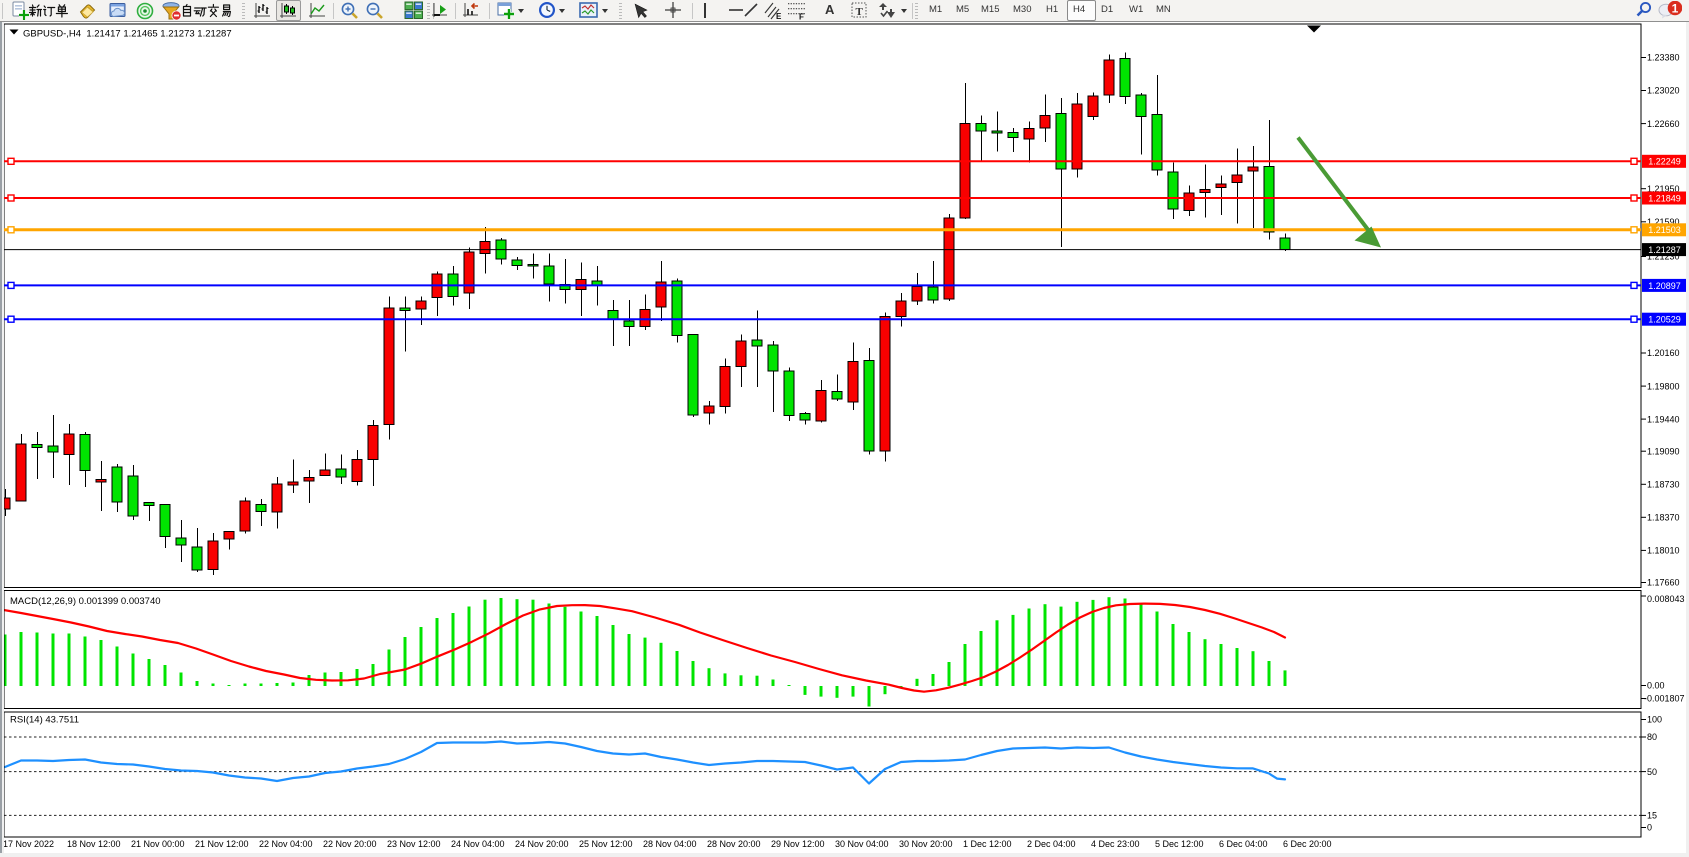 This screenshot has height=857, width=1689. What do you see at coordinates (1654, 720) in the screenshot?
I see `svg-text: 100` at bounding box center [1654, 720].